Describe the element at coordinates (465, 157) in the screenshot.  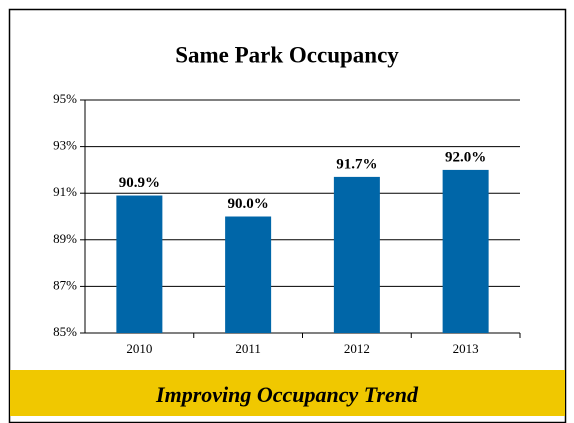
I see `data-label: 92.0%` at that location.